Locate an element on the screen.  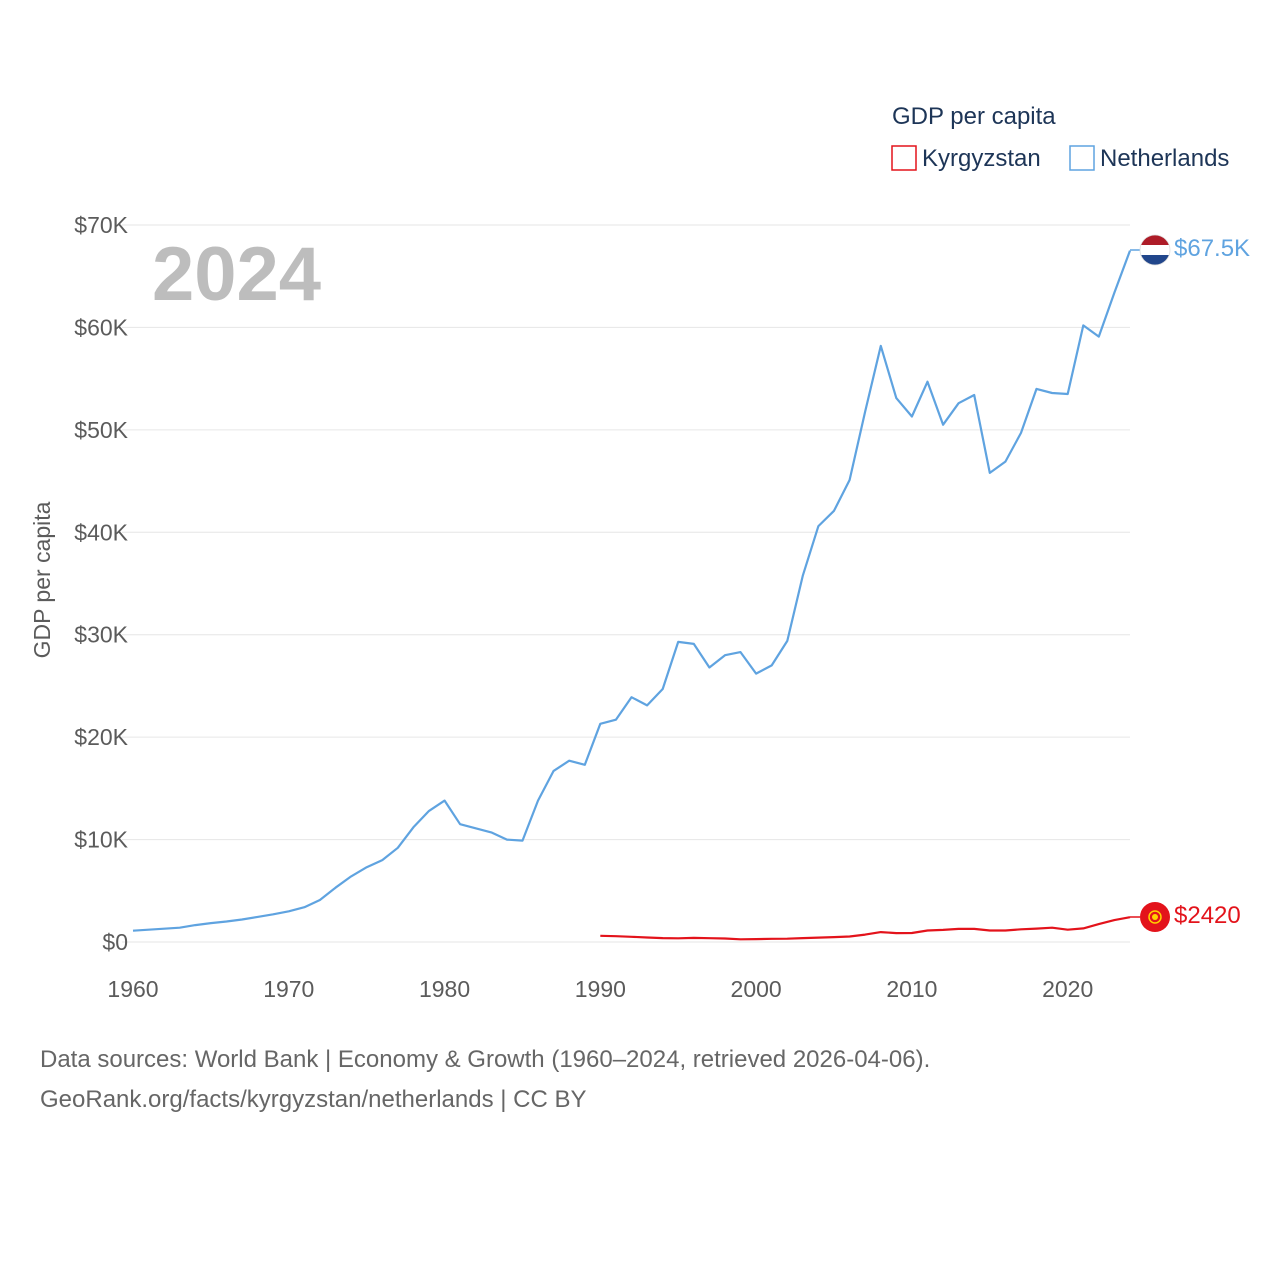
x-tick-label: 1970 is located at coordinates (288, 989).